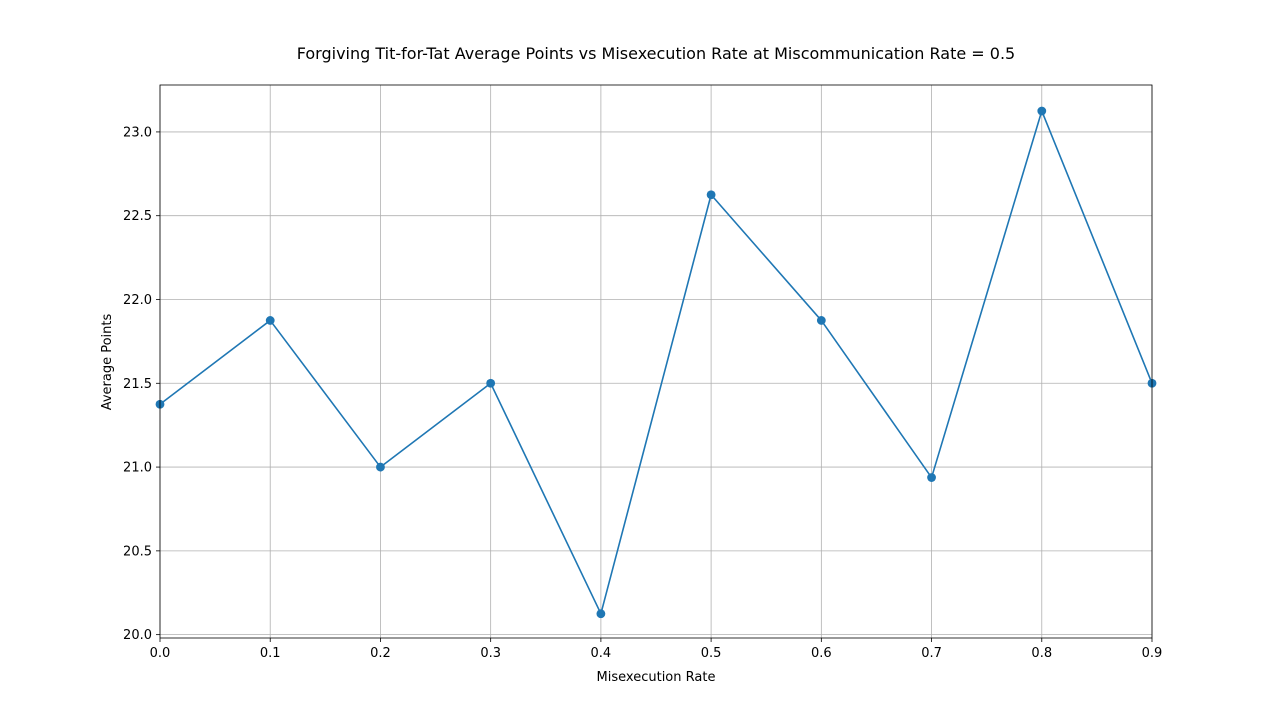  What do you see at coordinates (160, 653) in the screenshot?
I see `x-tick-label: 0.0` at bounding box center [160, 653].